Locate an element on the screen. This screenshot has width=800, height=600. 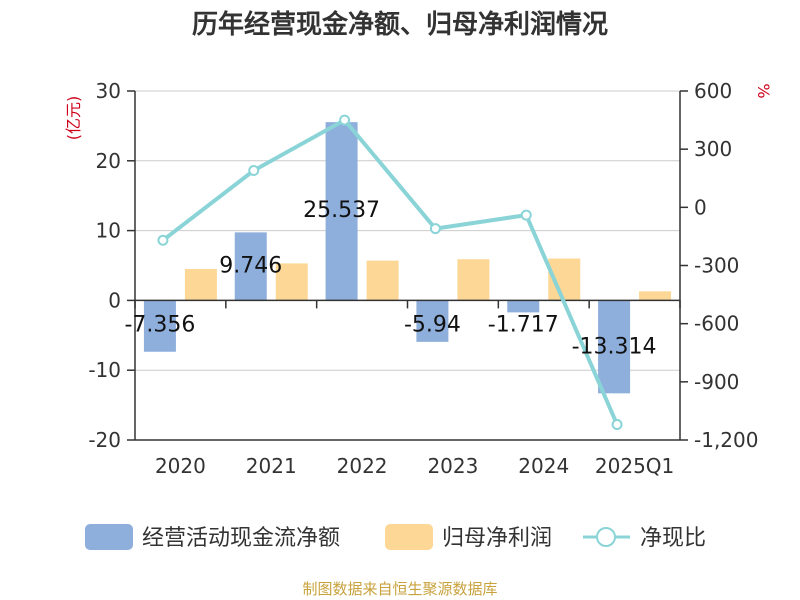
x-tick-label: 2022 is located at coordinates (362, 466).